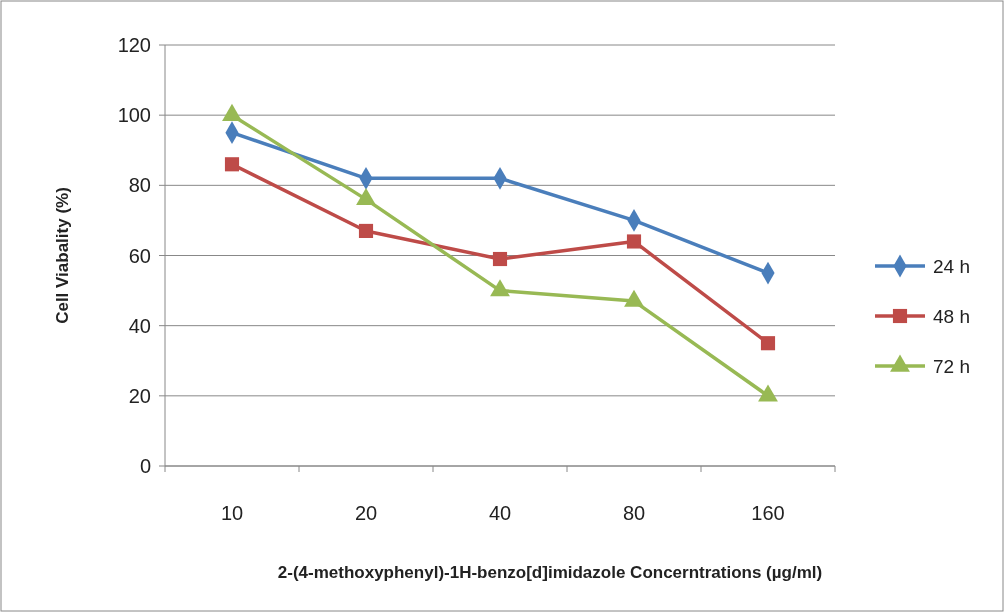 The image size is (1004, 612). Describe the element at coordinates (634, 513) in the screenshot. I see `x-tick-label: 80` at that location.